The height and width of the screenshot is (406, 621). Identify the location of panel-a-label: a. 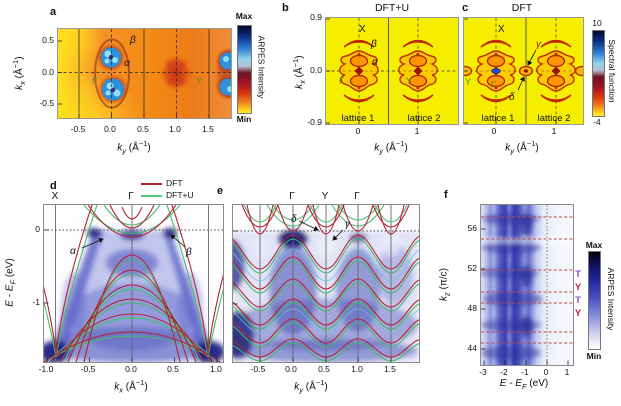
(53, 12).